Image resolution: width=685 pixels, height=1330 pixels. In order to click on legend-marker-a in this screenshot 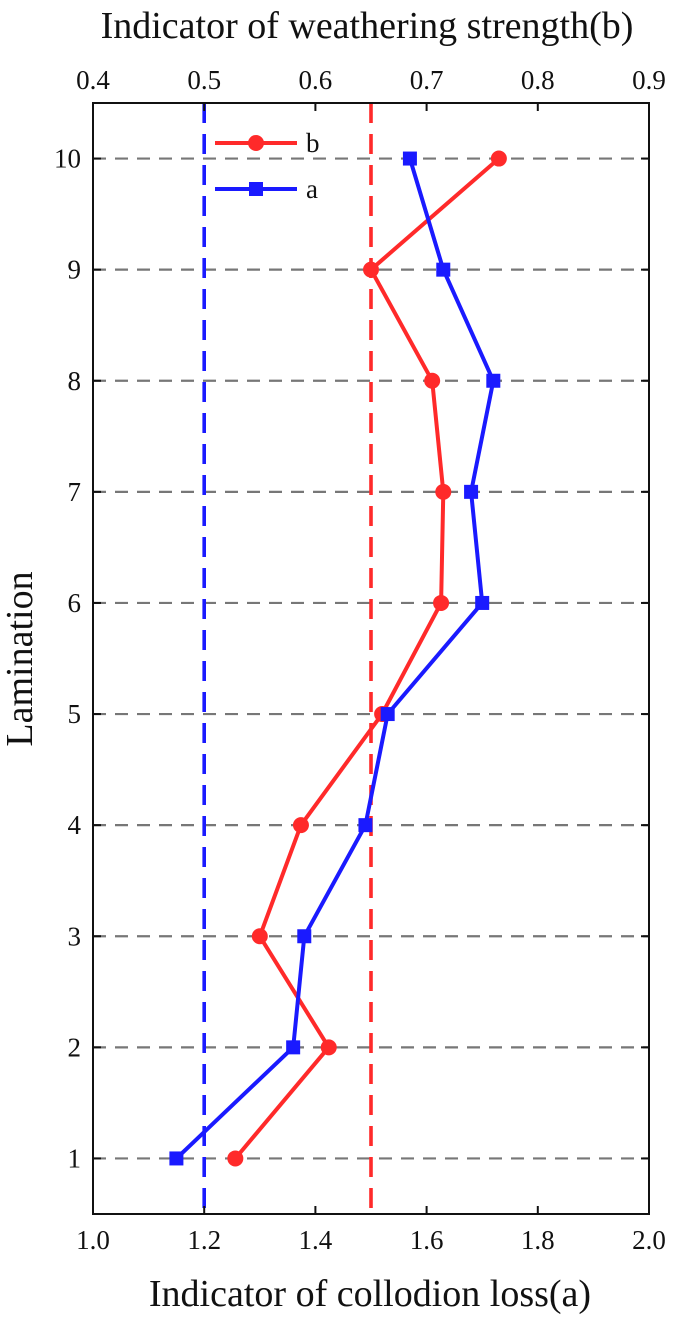, I will do `click(256, 189)`.